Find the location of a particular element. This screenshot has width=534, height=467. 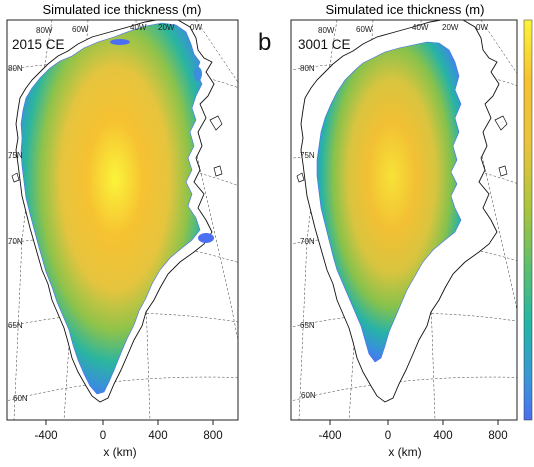

panel-a-year-label: 2015 CE is located at coordinates (38, 44).